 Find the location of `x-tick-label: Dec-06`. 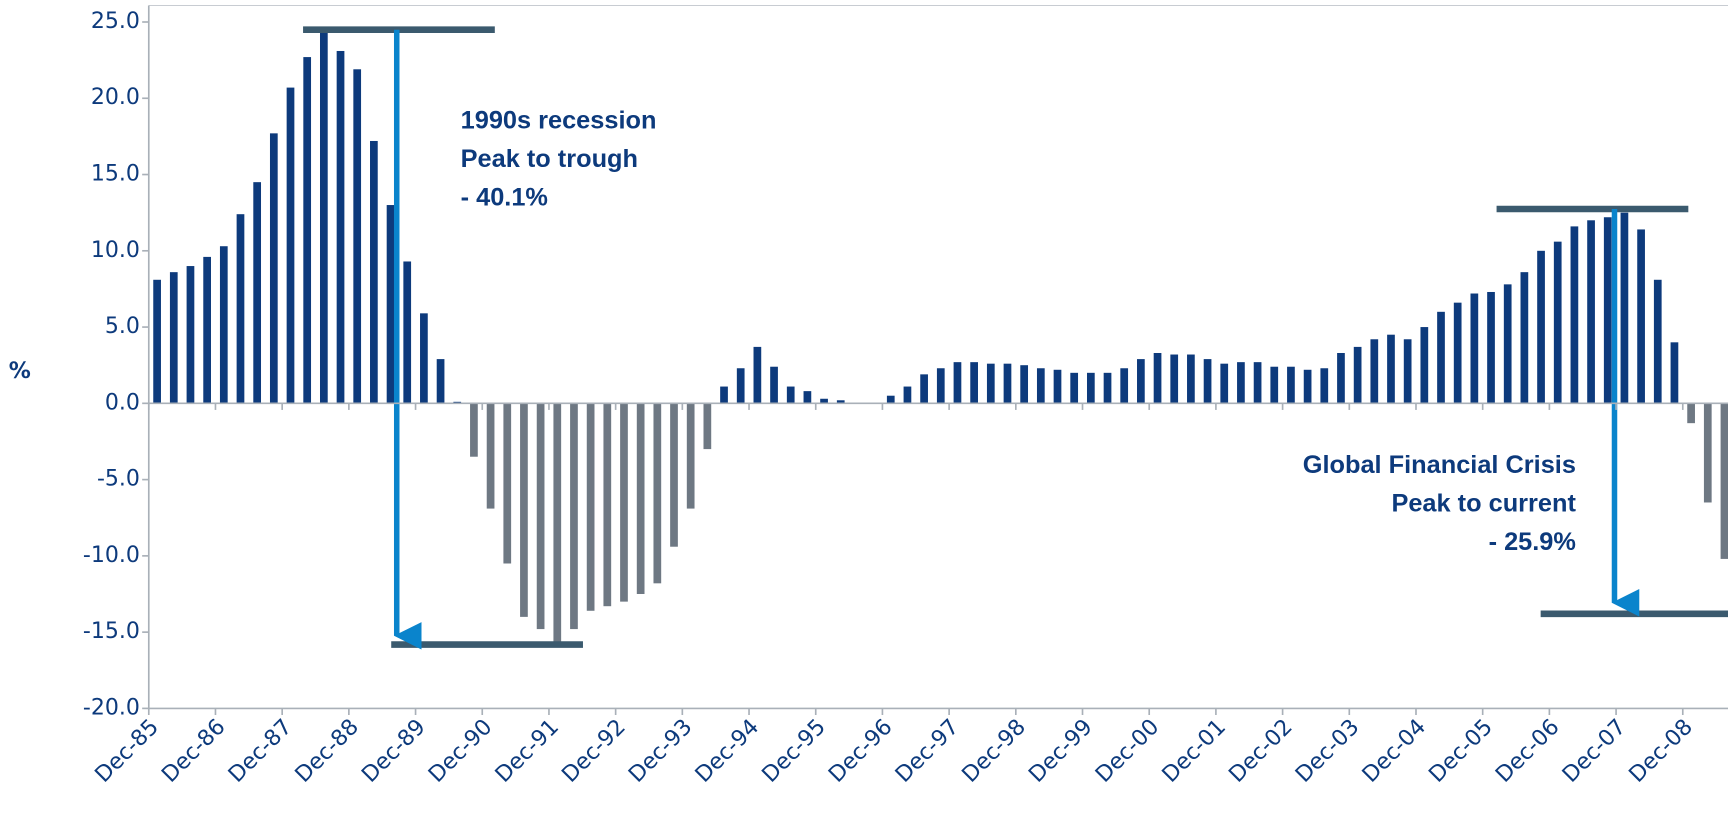

x-tick-label: Dec-06 is located at coordinates (1527, 751).